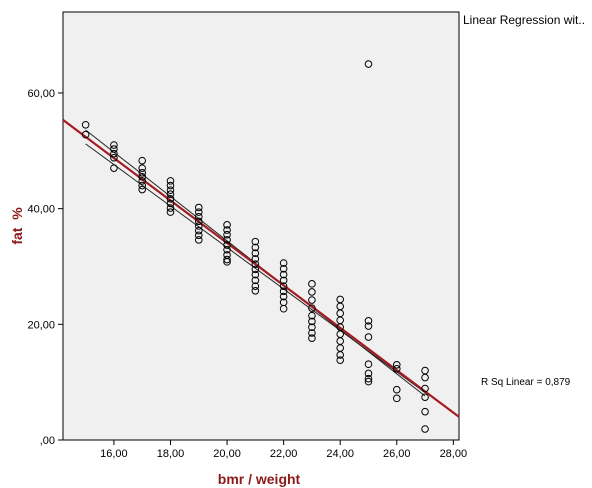 This screenshot has height=488, width=592. What do you see at coordinates (259, 479) in the screenshot?
I see `x-axis-title: bmr / weight` at bounding box center [259, 479].